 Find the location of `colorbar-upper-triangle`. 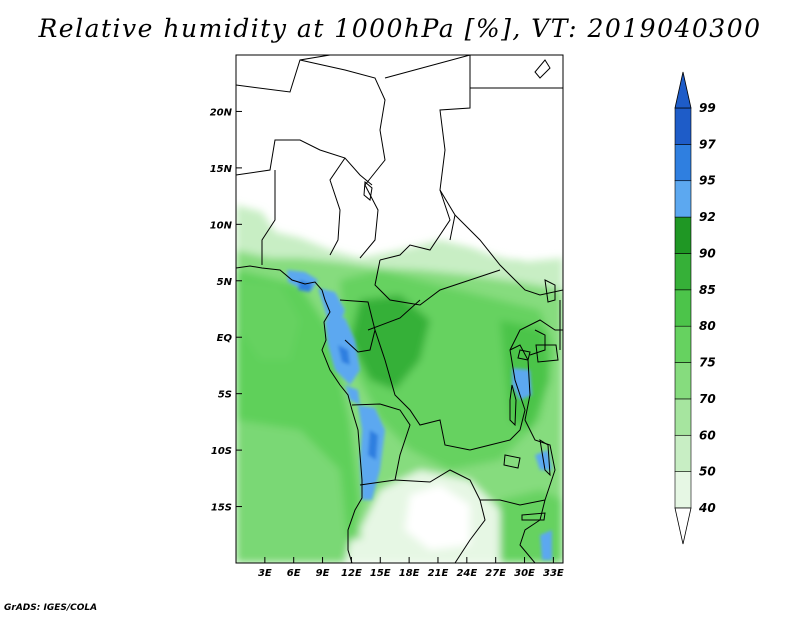

colorbar-upper-triangle is located at coordinates (683, 90).